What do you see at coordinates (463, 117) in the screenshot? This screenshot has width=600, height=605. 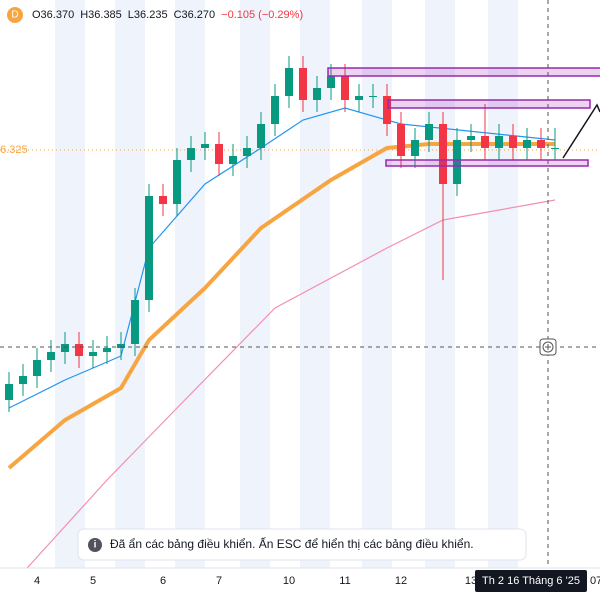 I see `drawings` at bounding box center [463, 117].